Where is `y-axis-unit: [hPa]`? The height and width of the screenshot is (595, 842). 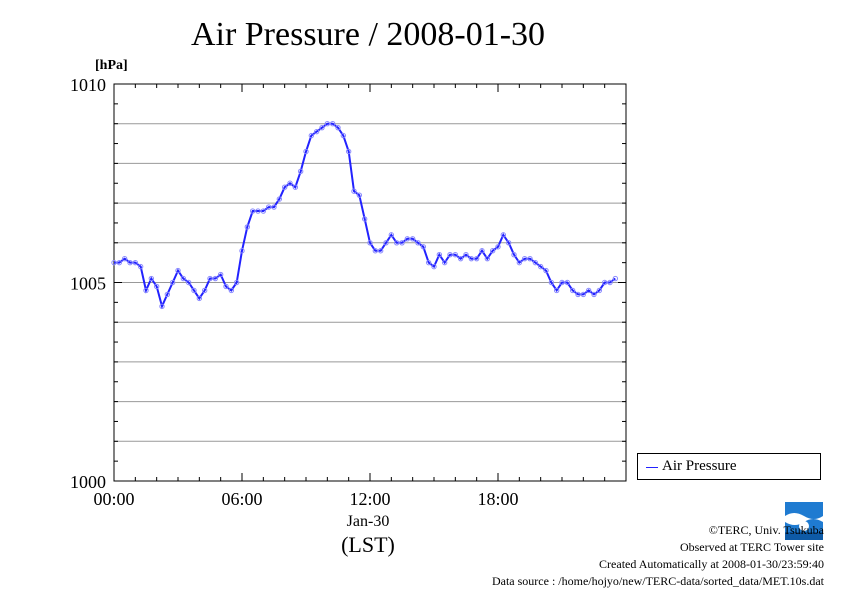
y-axis-unit: [hPa] is located at coordinates (111, 65).